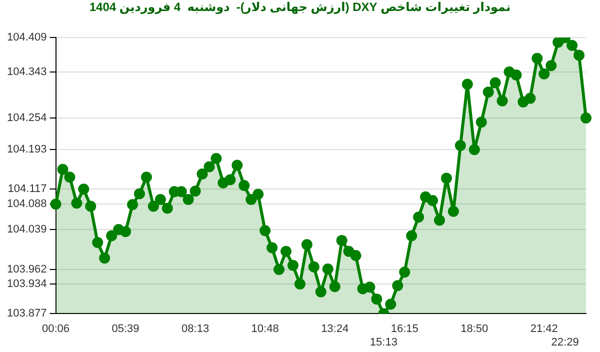 The image size is (600, 352). Describe the element at coordinates (544, 329) in the screenshot. I see `x-tick-label: 21:42` at that location.